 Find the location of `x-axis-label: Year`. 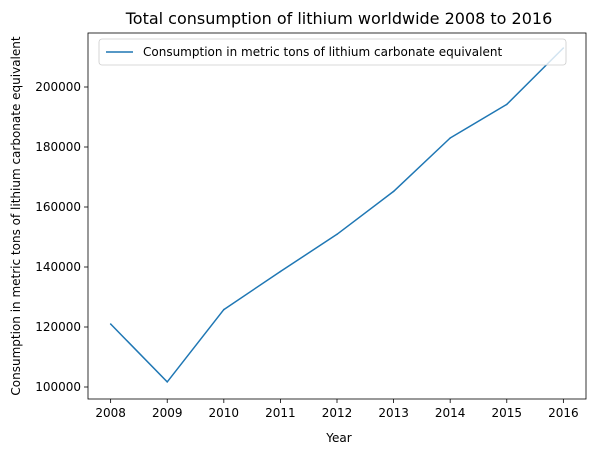

x-axis-label: Year is located at coordinates (338, 438).